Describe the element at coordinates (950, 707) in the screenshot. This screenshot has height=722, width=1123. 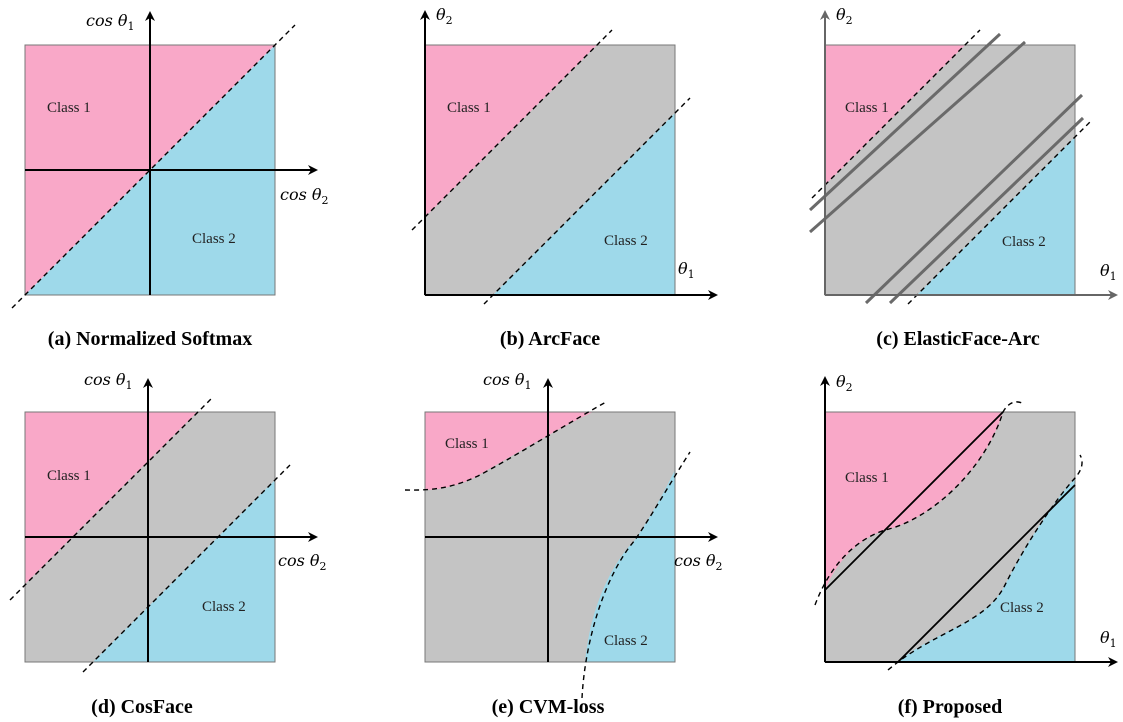
I see `panel-caption: (f) Proposed` at that location.